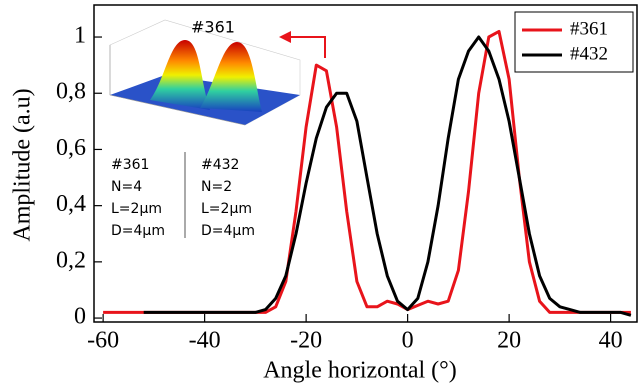 The height and width of the screenshot is (390, 638). What do you see at coordinates (213, 27) in the screenshot?
I see `inset-title: #361` at bounding box center [213, 27].